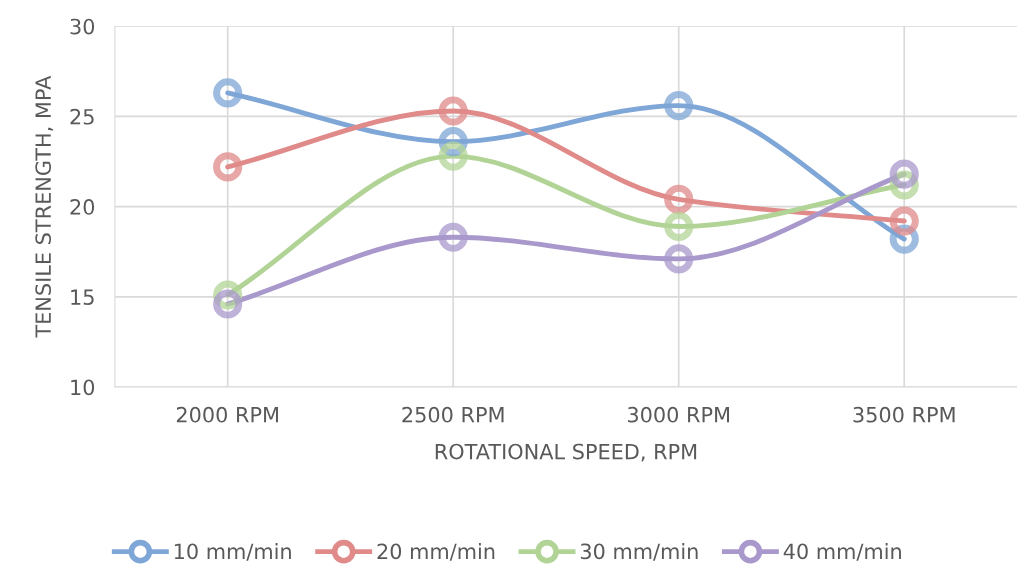 The width and height of the screenshot is (1017, 582). Describe the element at coordinates (82, 26) in the screenshot. I see `y-tick-label: 30` at that location.